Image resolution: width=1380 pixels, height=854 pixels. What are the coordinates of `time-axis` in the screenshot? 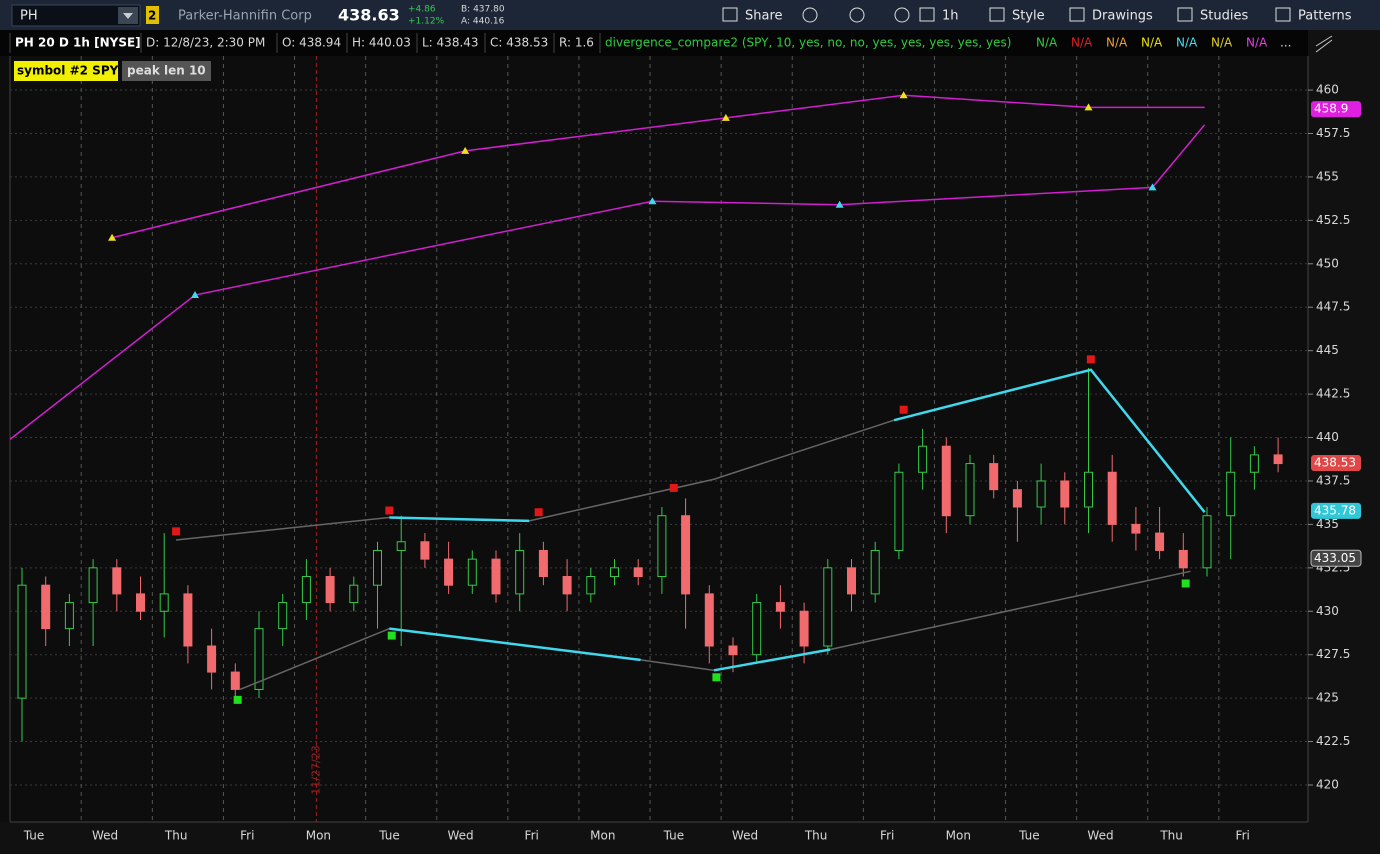 It's located at (690, 838).